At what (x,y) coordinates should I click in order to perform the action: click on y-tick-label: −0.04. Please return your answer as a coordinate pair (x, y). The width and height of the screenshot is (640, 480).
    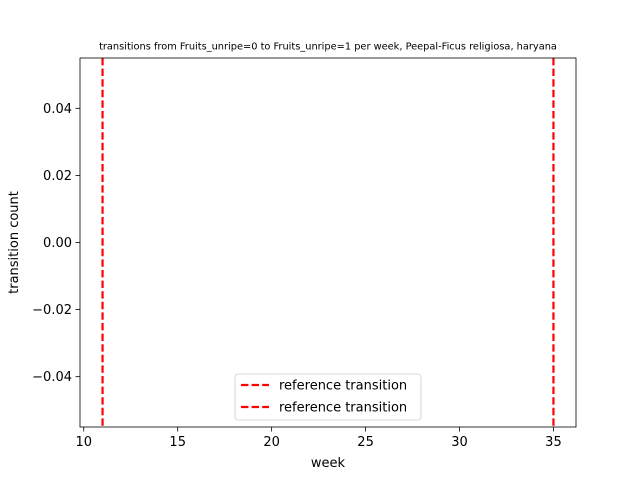
    Looking at the image, I should click on (52, 377).